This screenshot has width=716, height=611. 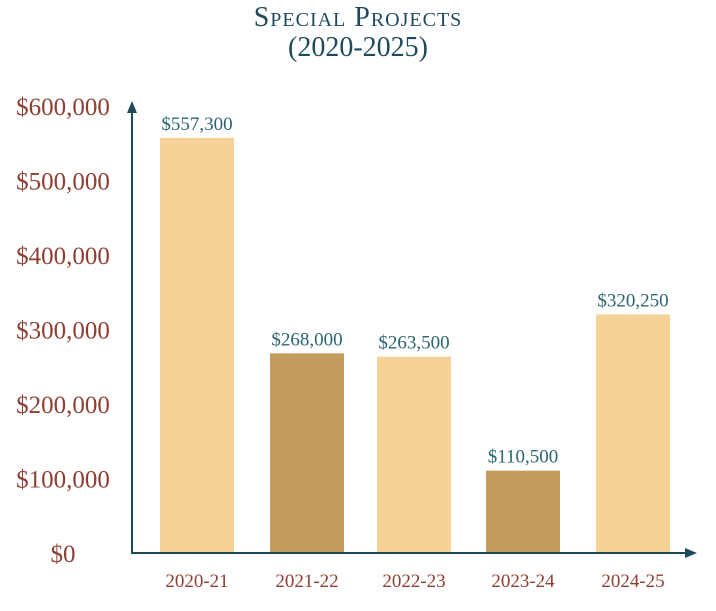 I want to click on data-label: $263,500, so click(x=413, y=343).